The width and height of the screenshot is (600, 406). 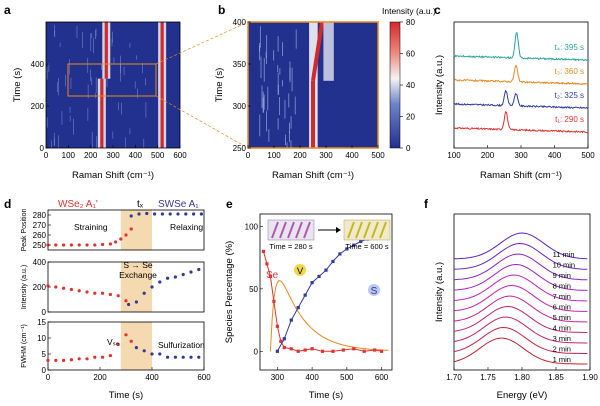 What do you see at coordinates (410, 85) in the screenshot?
I see `cb-tick-label: 40` at bounding box center [410, 85].